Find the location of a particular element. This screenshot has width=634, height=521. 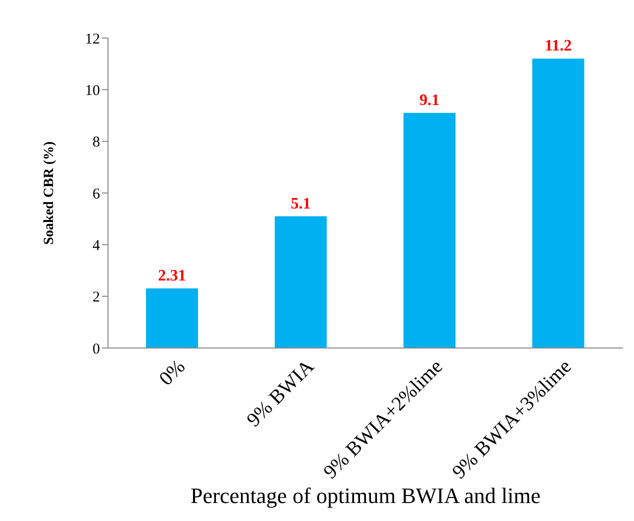

y-tick-label: 6 is located at coordinates (96, 194).